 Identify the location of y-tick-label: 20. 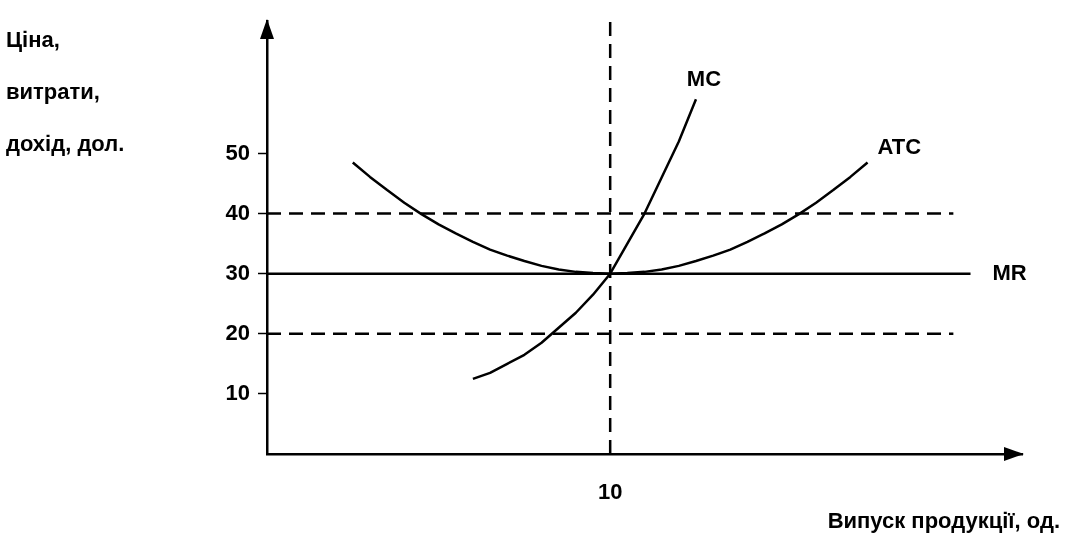
(237, 332).